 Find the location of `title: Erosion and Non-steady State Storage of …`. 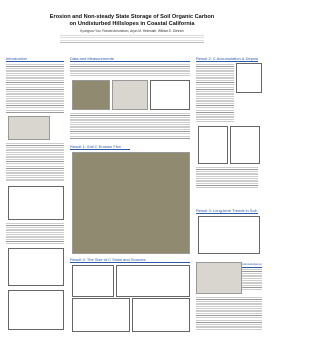

title: Erosion and Non-steady State Storage of … is located at coordinates (132, 17).